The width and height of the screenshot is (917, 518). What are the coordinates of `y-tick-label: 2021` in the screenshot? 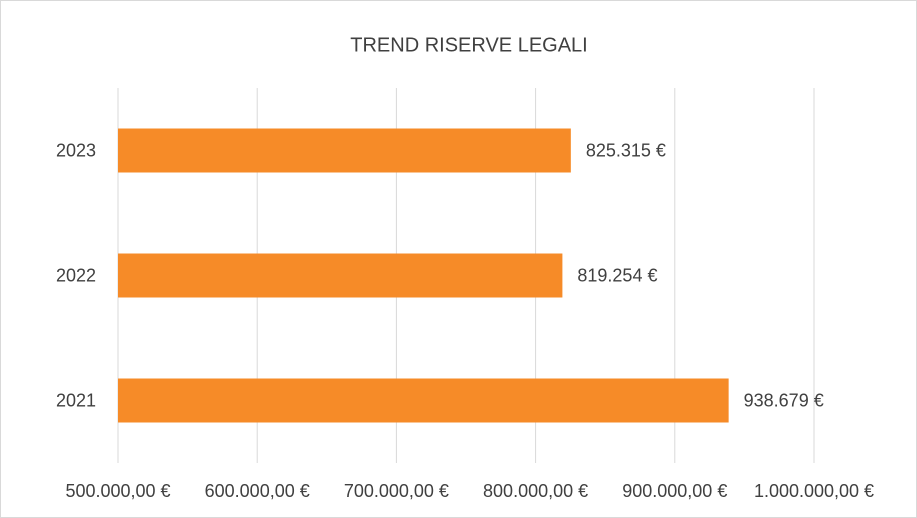 It's located at (76, 400).